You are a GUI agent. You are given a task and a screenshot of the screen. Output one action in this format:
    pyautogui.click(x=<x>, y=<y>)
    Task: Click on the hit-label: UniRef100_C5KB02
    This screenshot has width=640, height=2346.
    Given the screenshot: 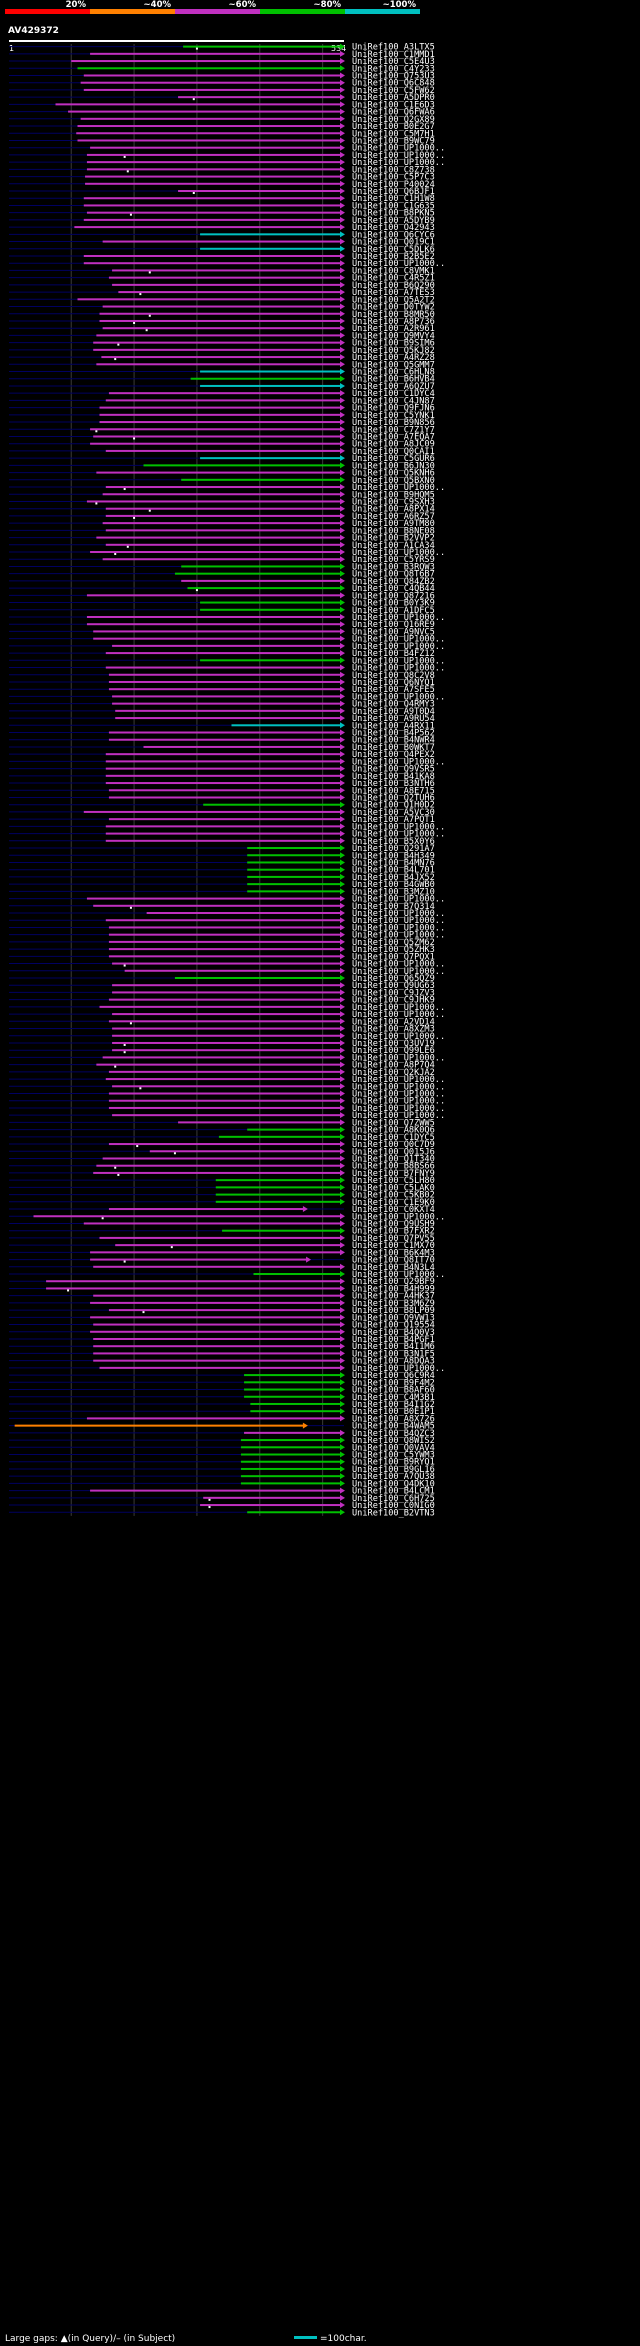 What is the action you would take?
    pyautogui.click(x=393, y=1196)
    